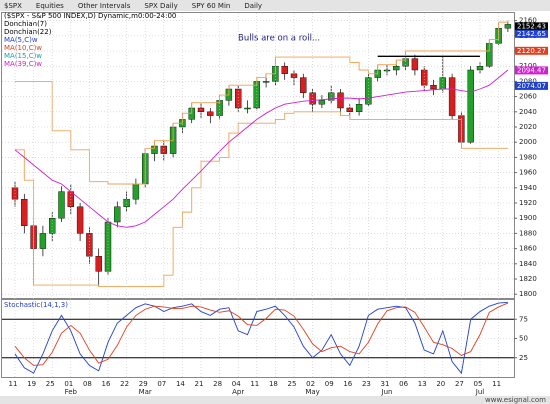  Describe the element at coordinates (528, 264) in the screenshot. I see `y-tick-label: 1840` at that location.